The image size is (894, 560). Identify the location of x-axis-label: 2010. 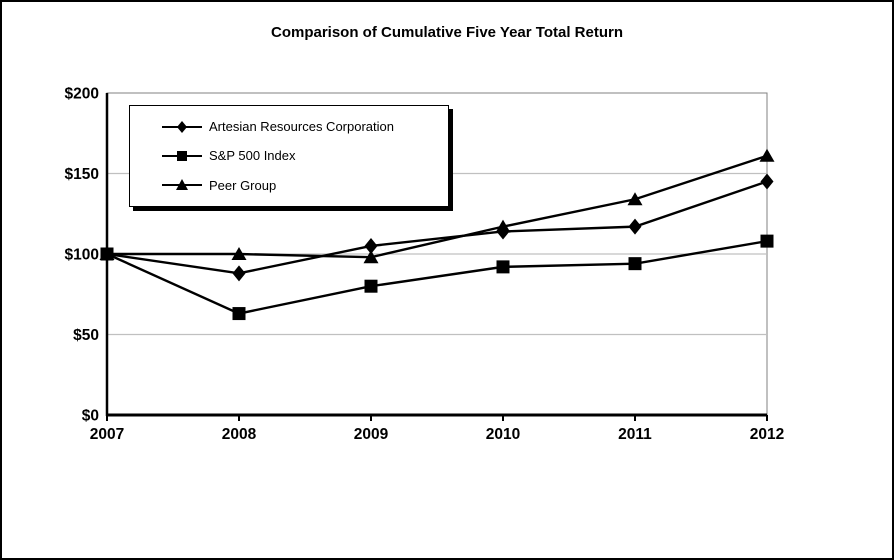
(503, 434).